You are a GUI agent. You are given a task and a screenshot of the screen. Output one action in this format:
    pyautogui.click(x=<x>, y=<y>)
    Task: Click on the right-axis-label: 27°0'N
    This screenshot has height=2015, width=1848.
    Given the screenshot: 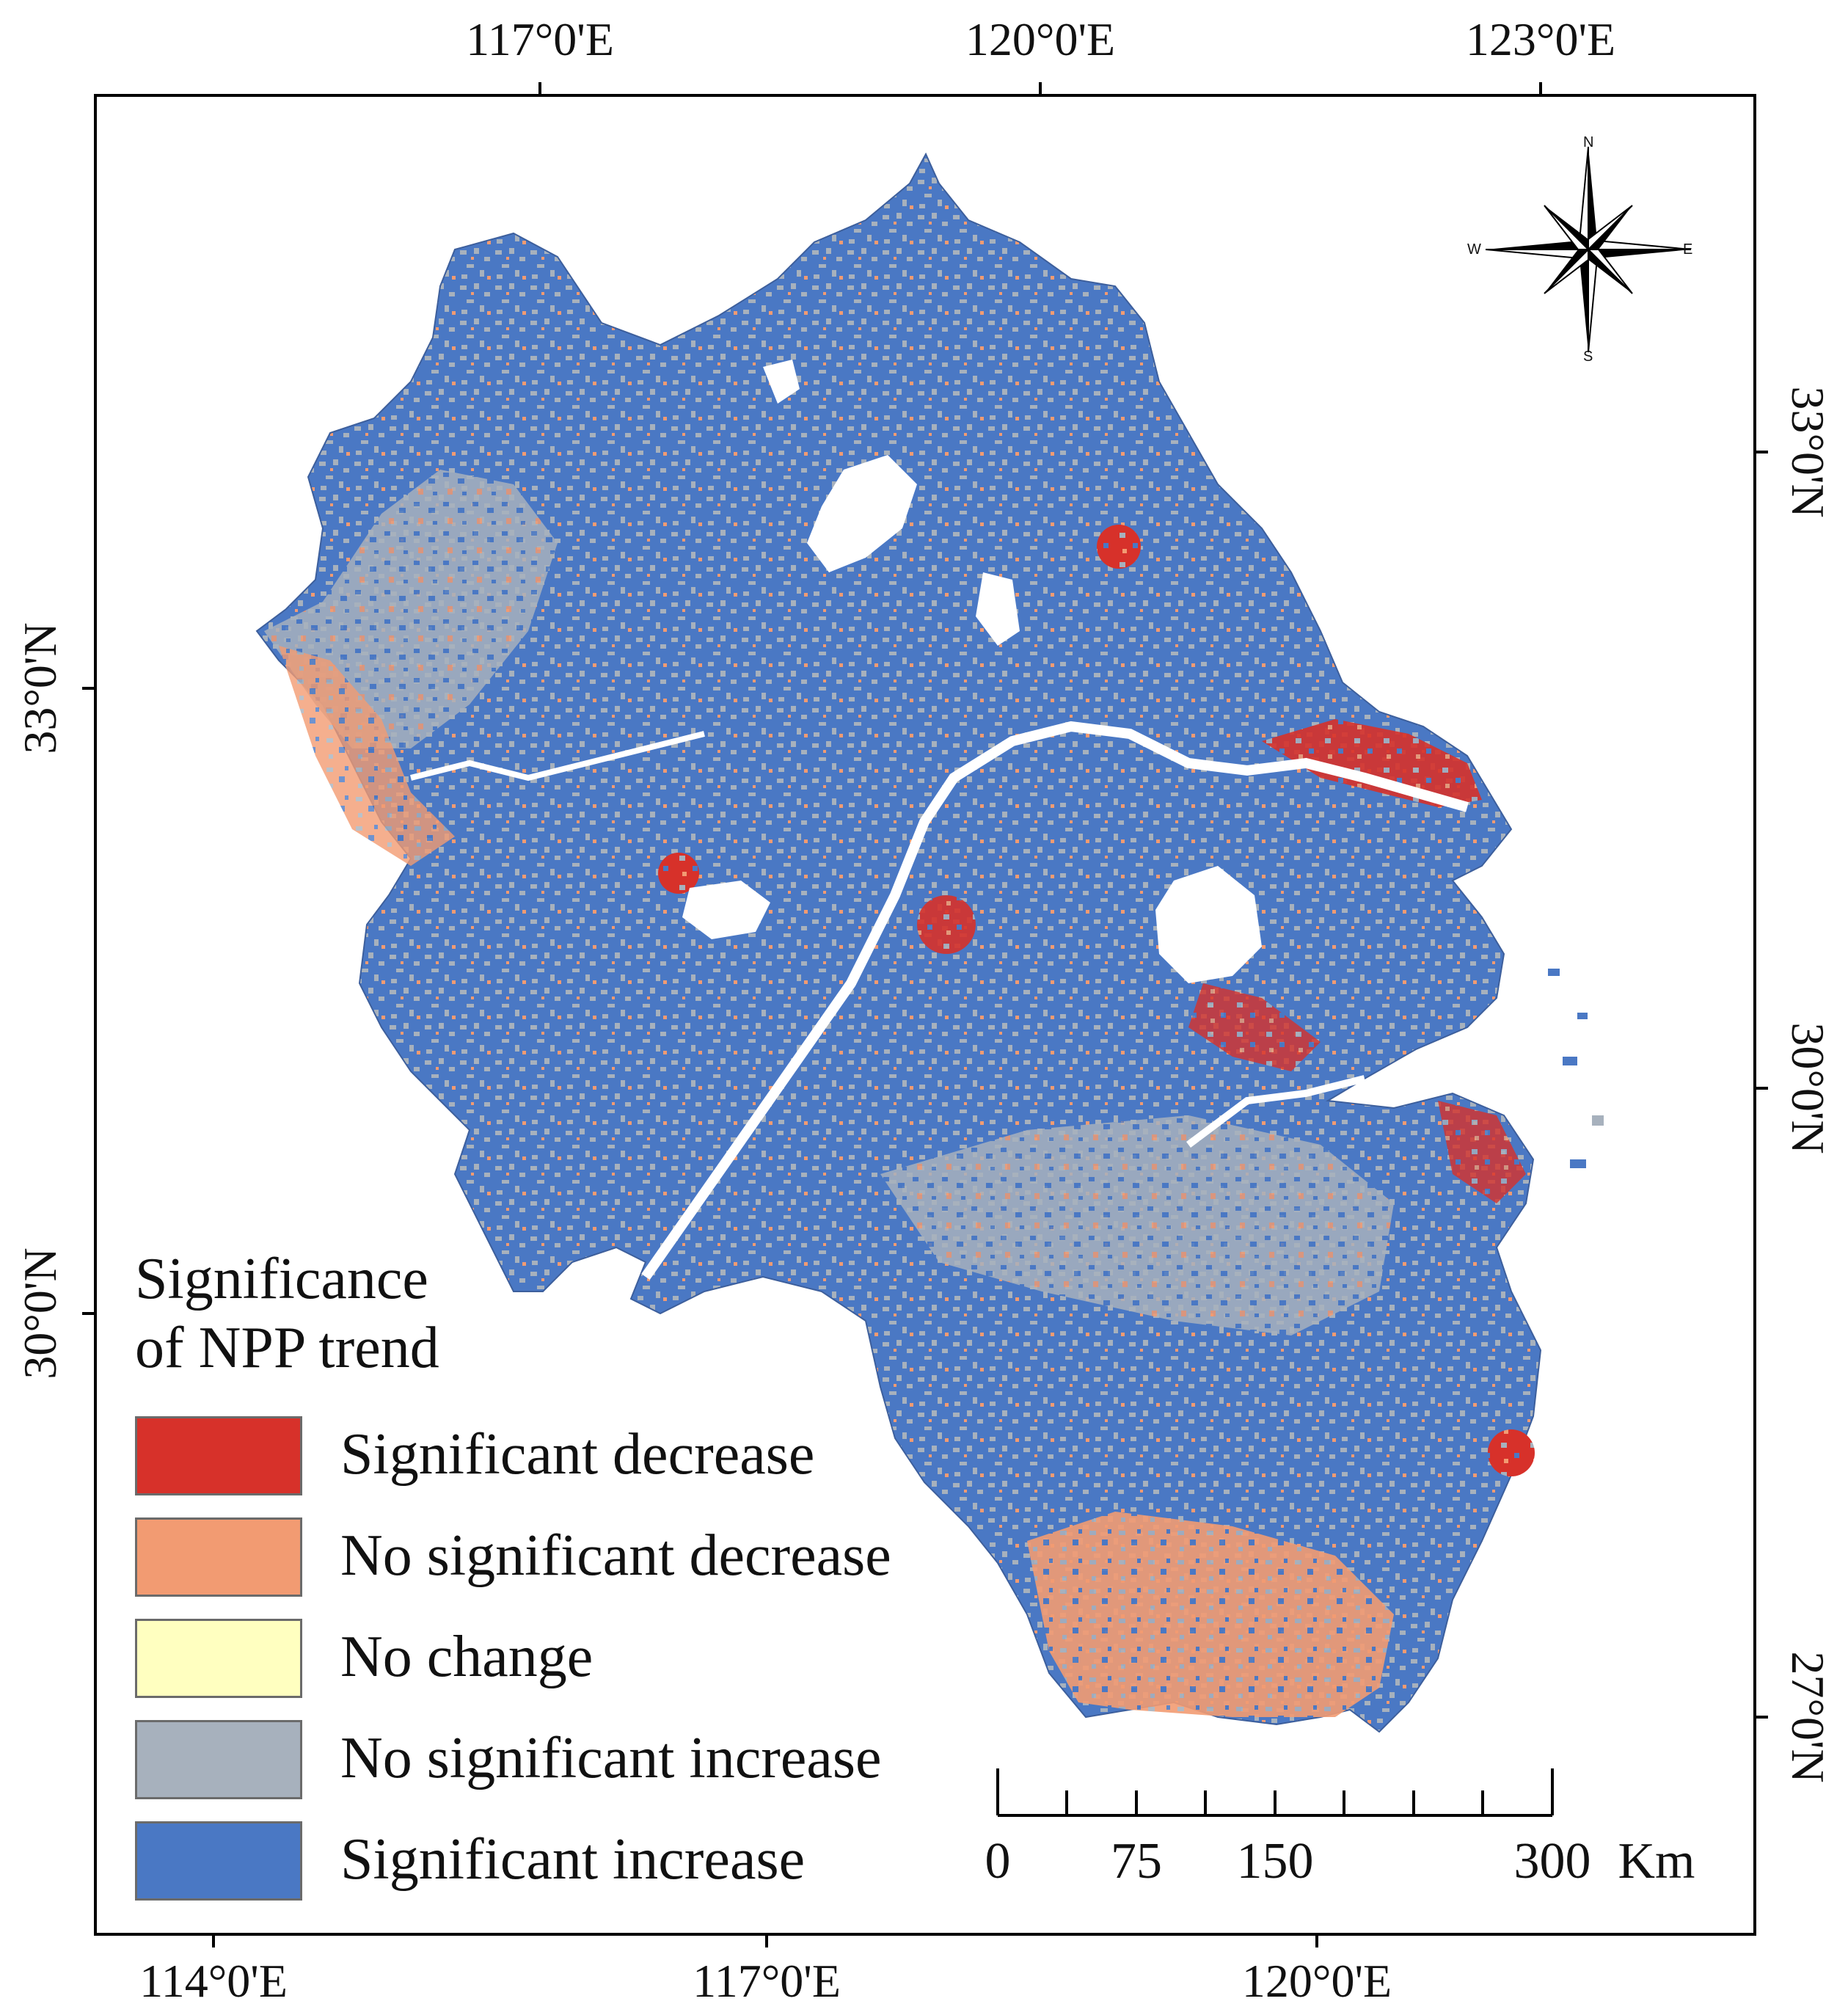 What is the action you would take?
    pyautogui.click(x=1808, y=1717)
    